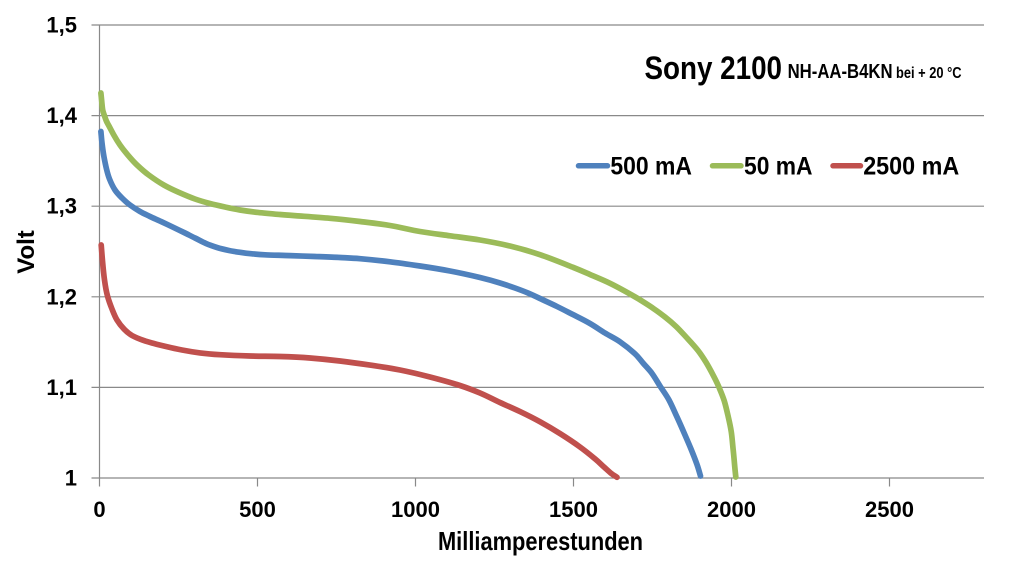 The width and height of the screenshot is (1021, 571). Describe the element at coordinates (61, 387) in the screenshot. I see `svg-text: 1,1` at that location.